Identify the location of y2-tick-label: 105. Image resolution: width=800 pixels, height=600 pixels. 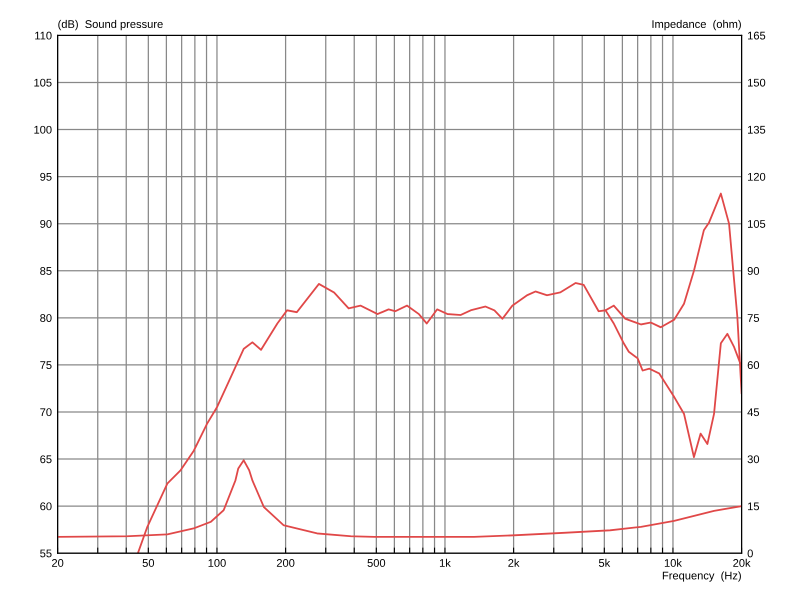
(757, 224).